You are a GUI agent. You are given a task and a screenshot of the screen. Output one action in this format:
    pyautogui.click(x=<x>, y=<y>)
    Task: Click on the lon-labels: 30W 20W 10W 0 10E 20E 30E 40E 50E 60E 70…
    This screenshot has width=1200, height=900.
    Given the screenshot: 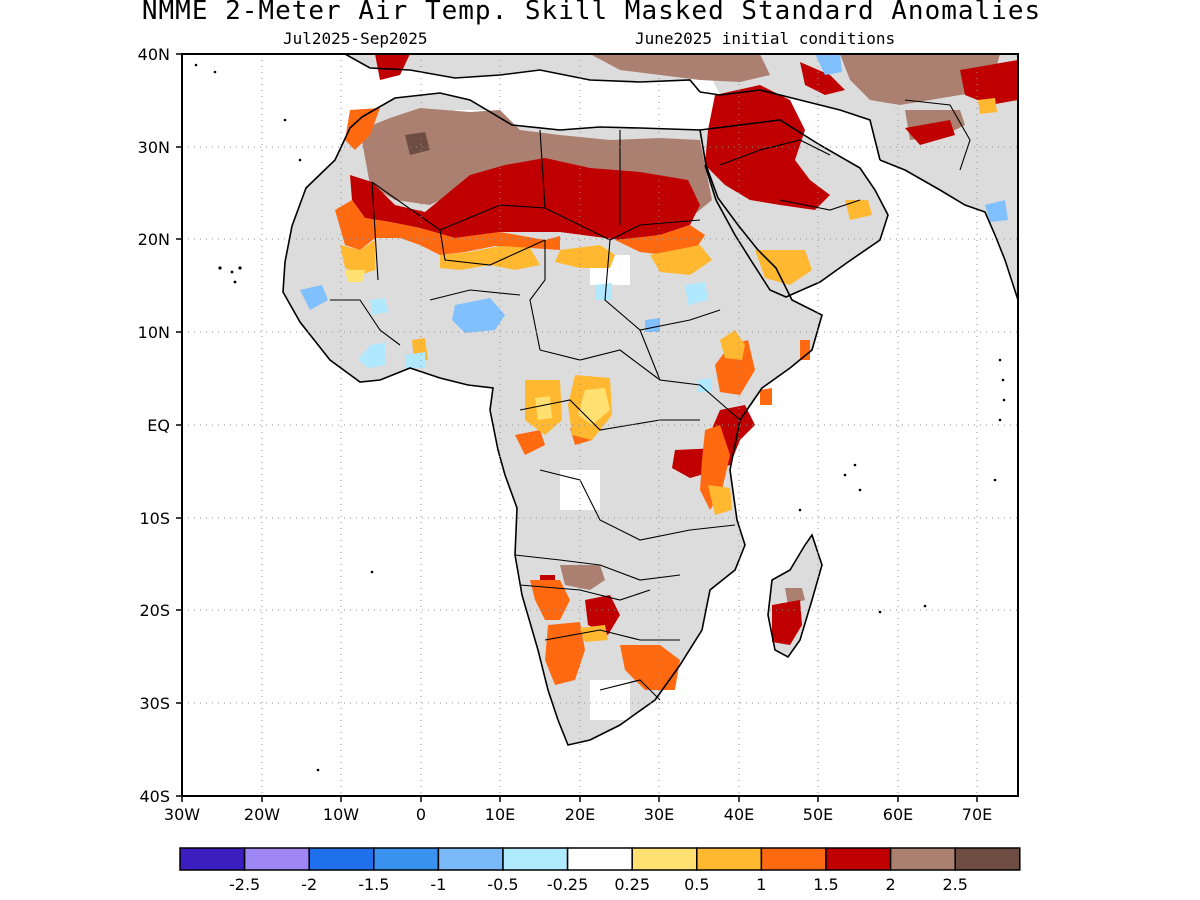 What is the action you would take?
    pyautogui.click(x=578, y=814)
    